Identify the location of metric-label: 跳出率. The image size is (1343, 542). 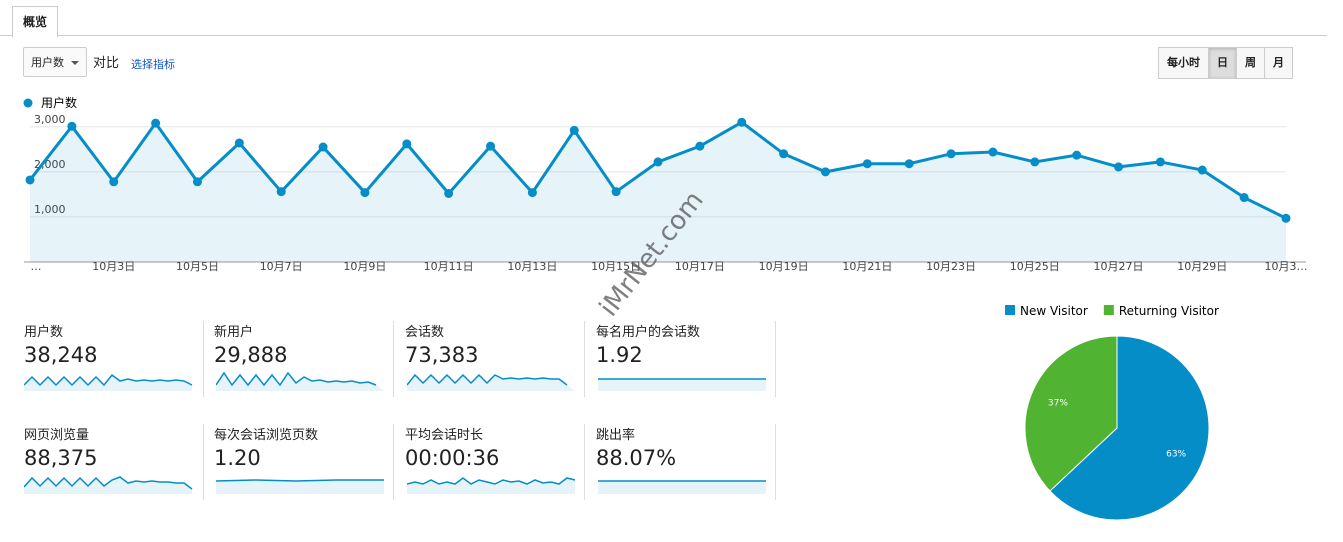
(616, 435).